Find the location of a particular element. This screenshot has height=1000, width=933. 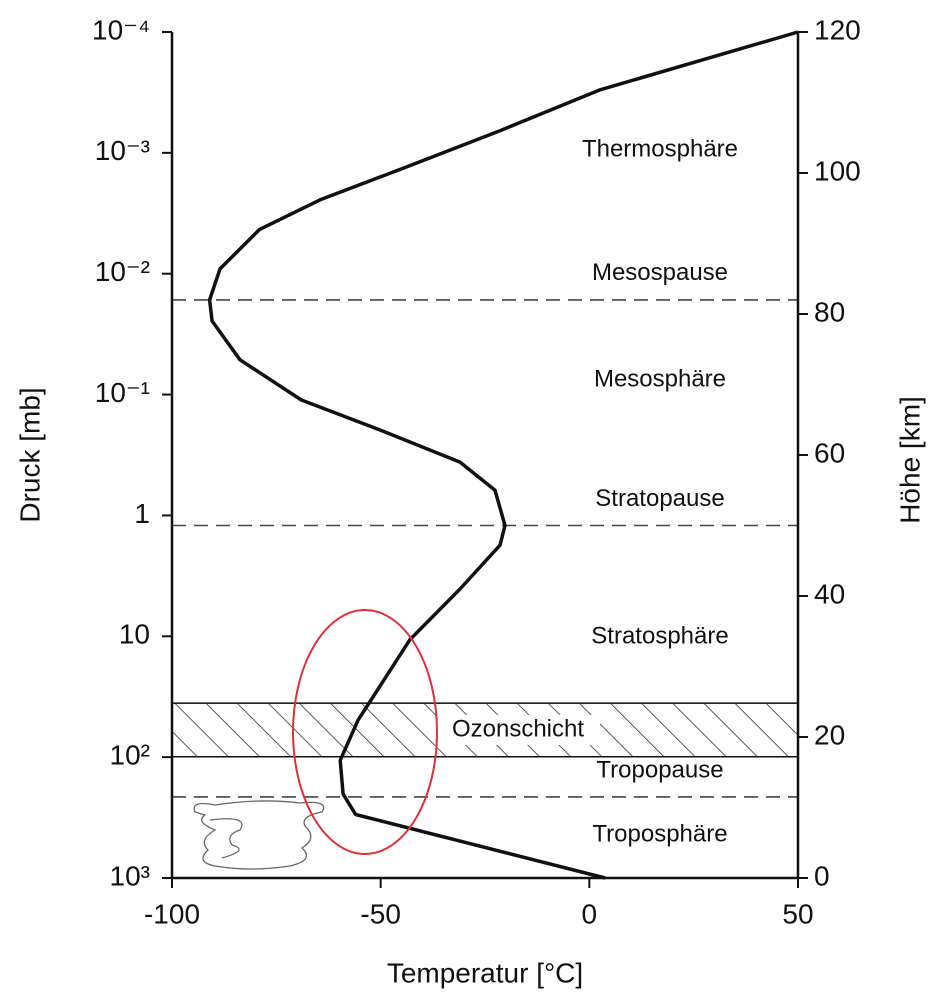

x-tick-label: -50 is located at coordinates (380, 913).